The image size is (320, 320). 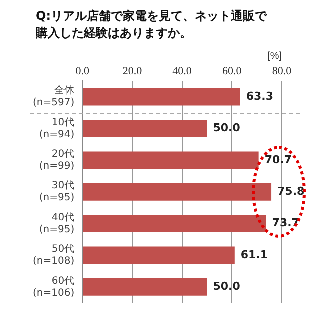 I want to click on y-tick-label: 全体 (n=597), so click(x=53, y=96).